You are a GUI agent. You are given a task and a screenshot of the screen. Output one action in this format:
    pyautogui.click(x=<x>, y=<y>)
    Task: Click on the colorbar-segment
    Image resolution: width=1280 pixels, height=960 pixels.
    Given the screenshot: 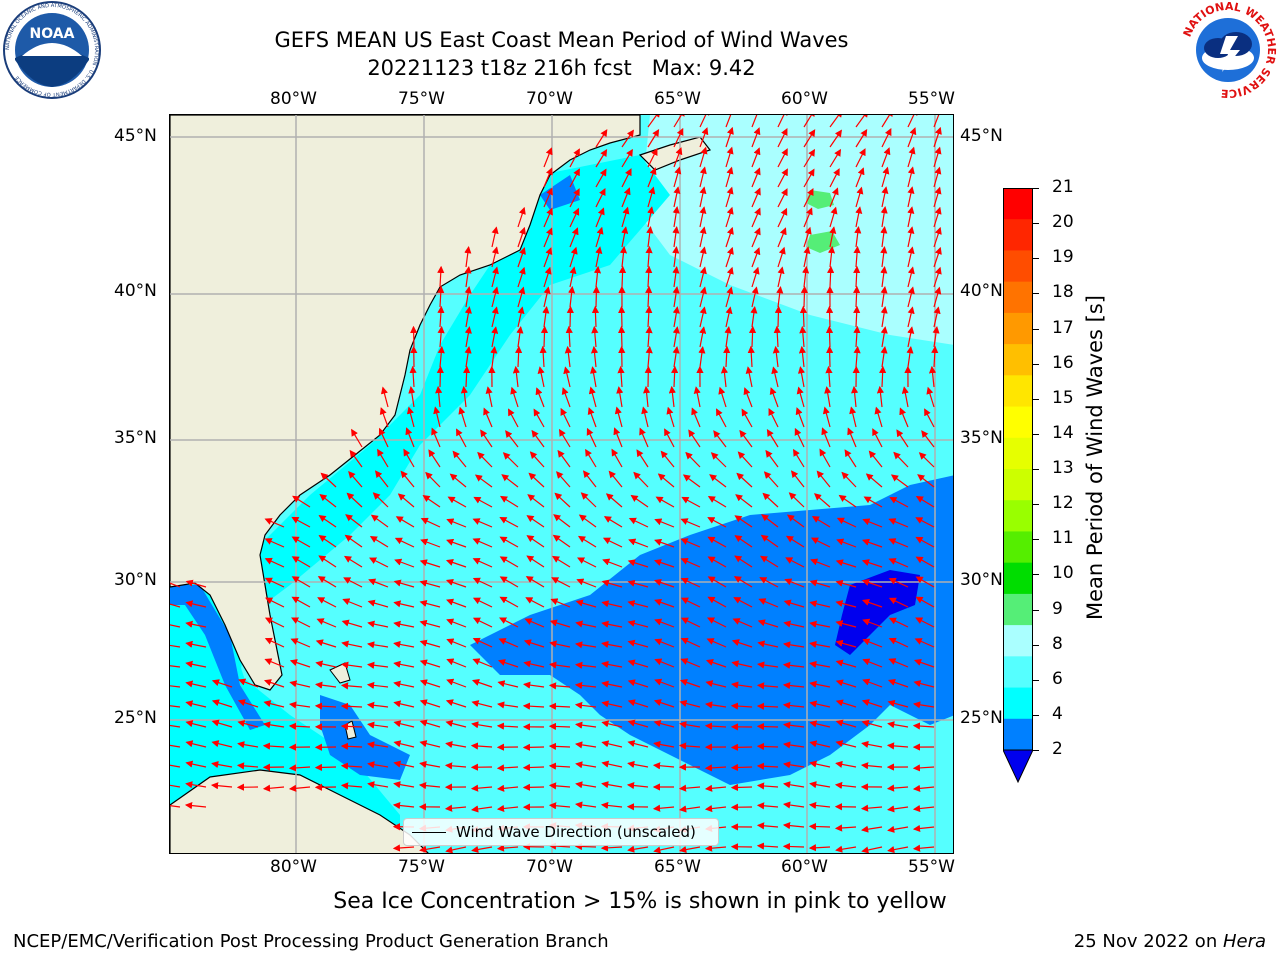 What is the action you would take?
    pyautogui.click(x=1018, y=672)
    